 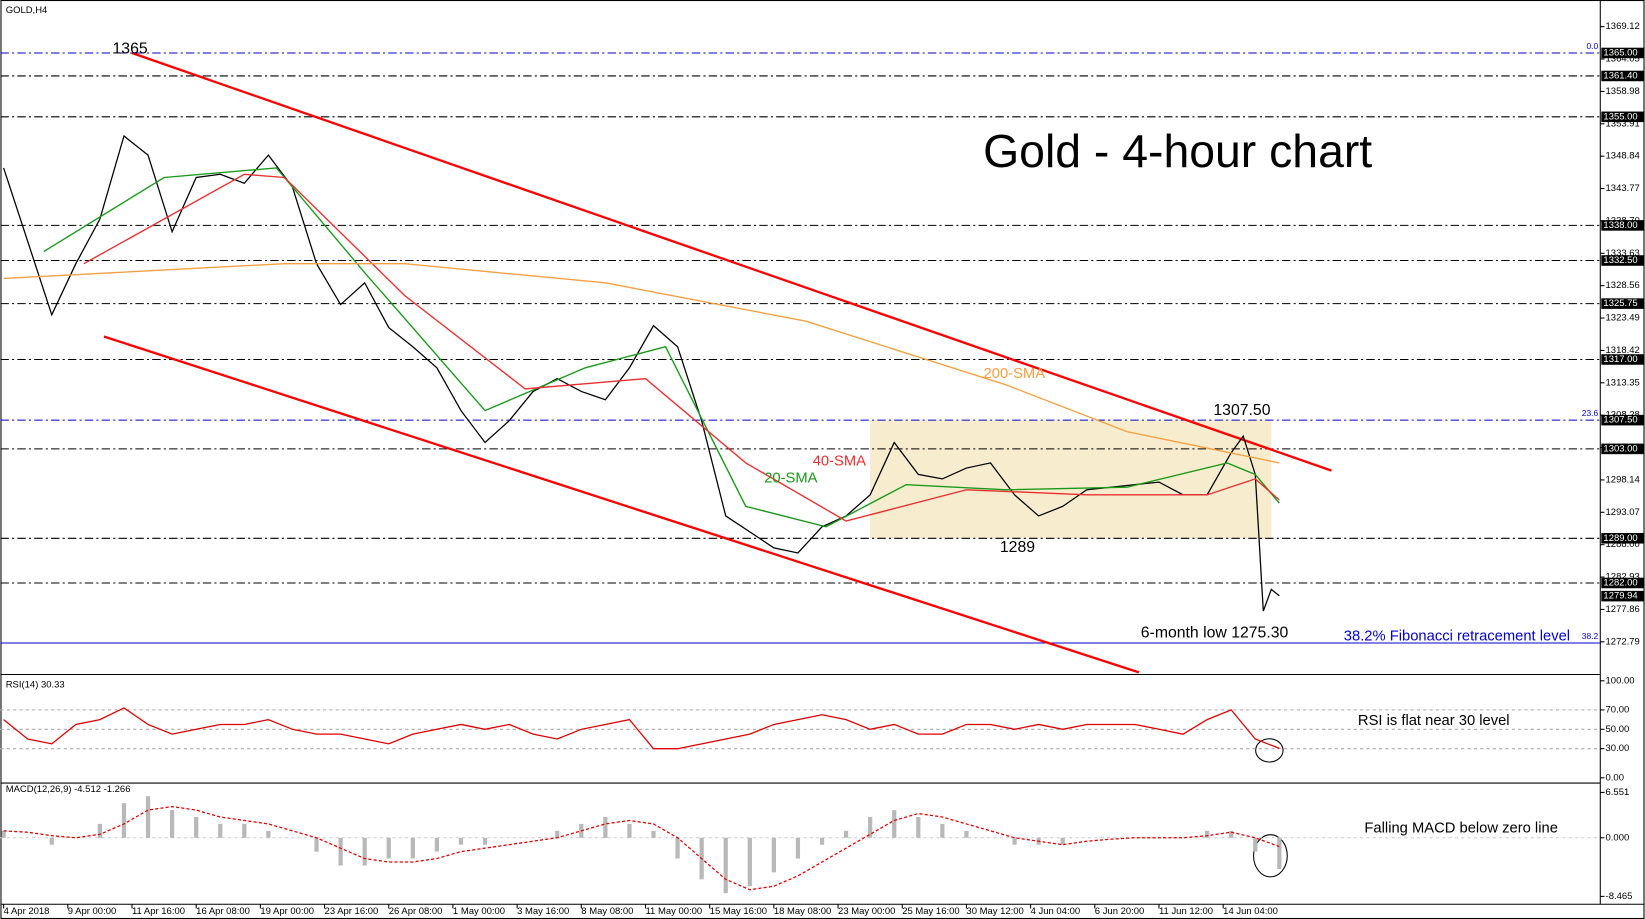 I want to click on level-label: 1365.00, so click(x=1620, y=52).